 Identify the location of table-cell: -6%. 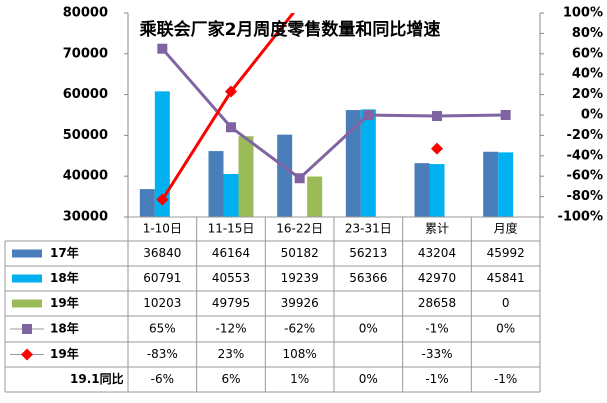
(162, 379).